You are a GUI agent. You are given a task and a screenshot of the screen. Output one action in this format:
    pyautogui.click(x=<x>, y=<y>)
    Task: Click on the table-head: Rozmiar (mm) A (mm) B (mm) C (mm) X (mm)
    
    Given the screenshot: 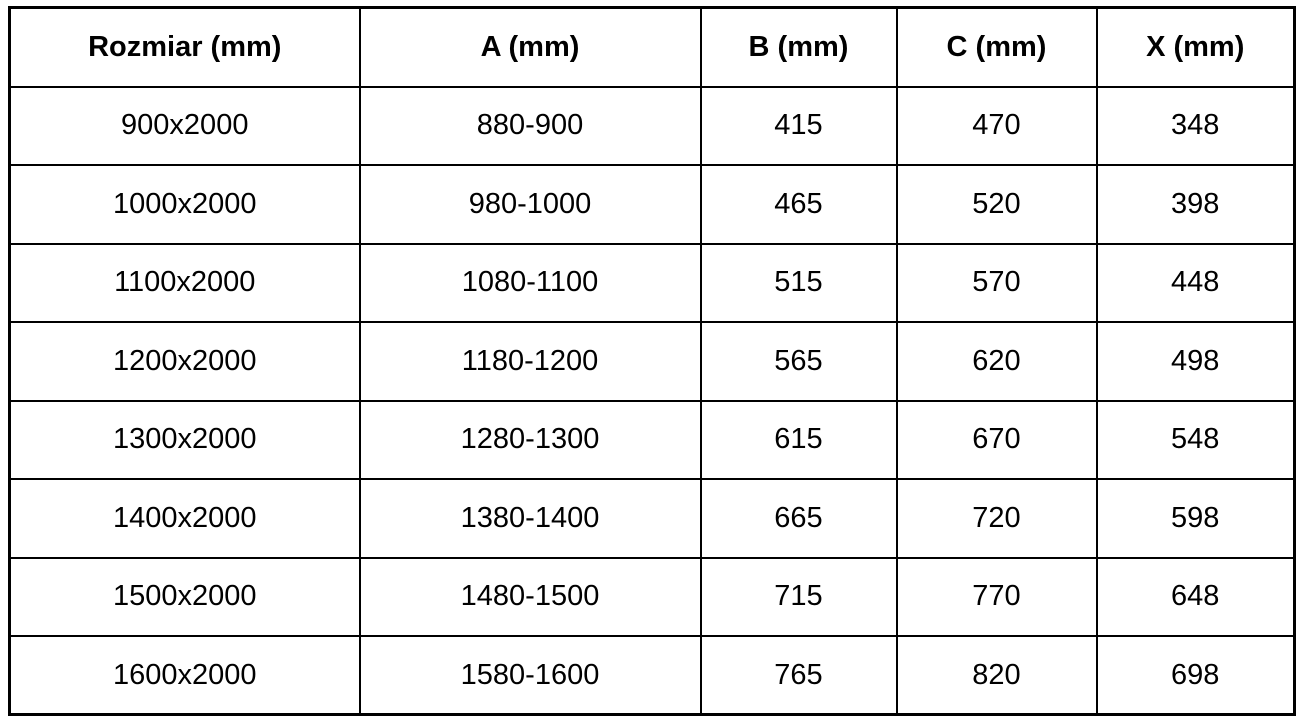 What is the action you would take?
    pyautogui.click(x=652, y=47)
    